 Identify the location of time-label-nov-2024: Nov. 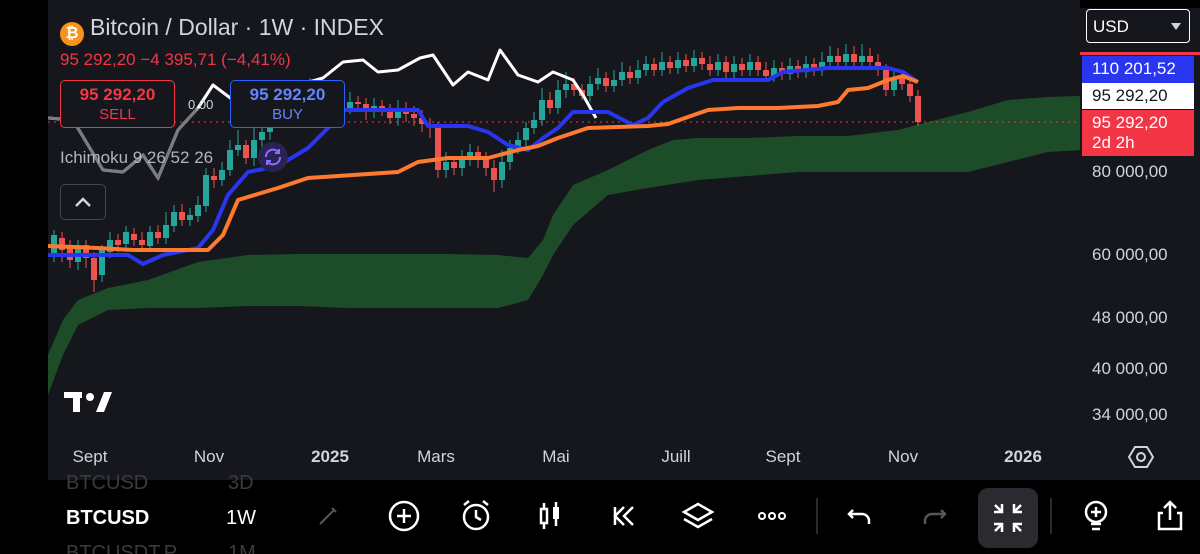
(209, 456).